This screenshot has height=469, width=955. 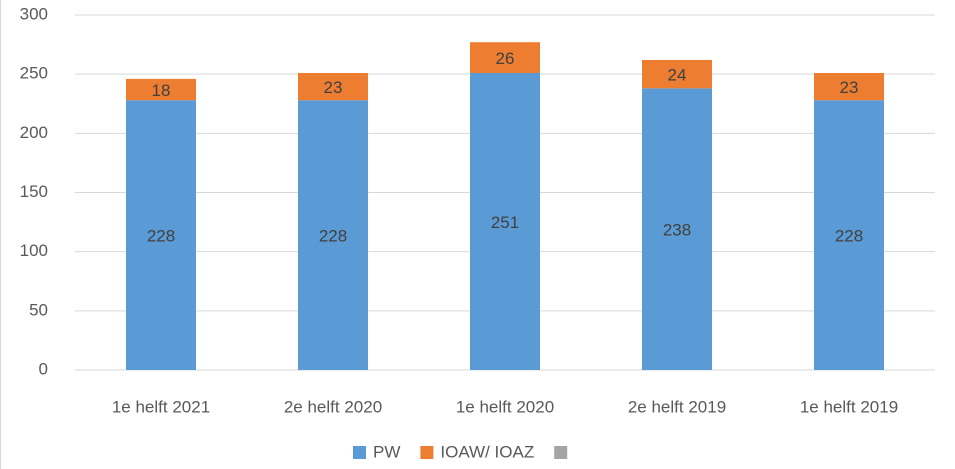 I want to click on y-tick-label: 300, so click(x=34, y=13).